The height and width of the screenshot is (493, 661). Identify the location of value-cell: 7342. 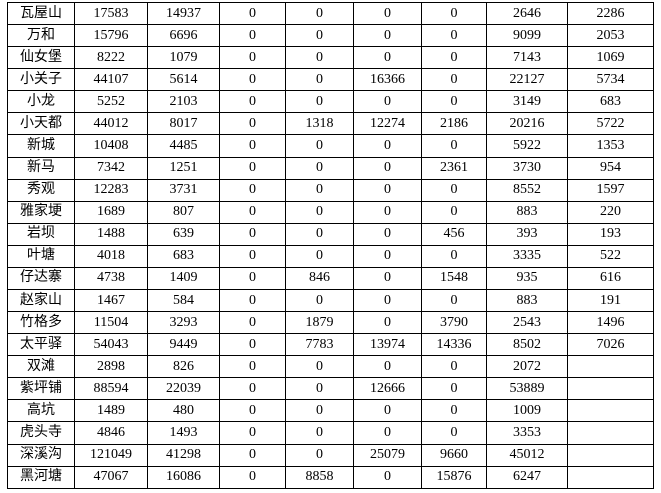
(111, 168).